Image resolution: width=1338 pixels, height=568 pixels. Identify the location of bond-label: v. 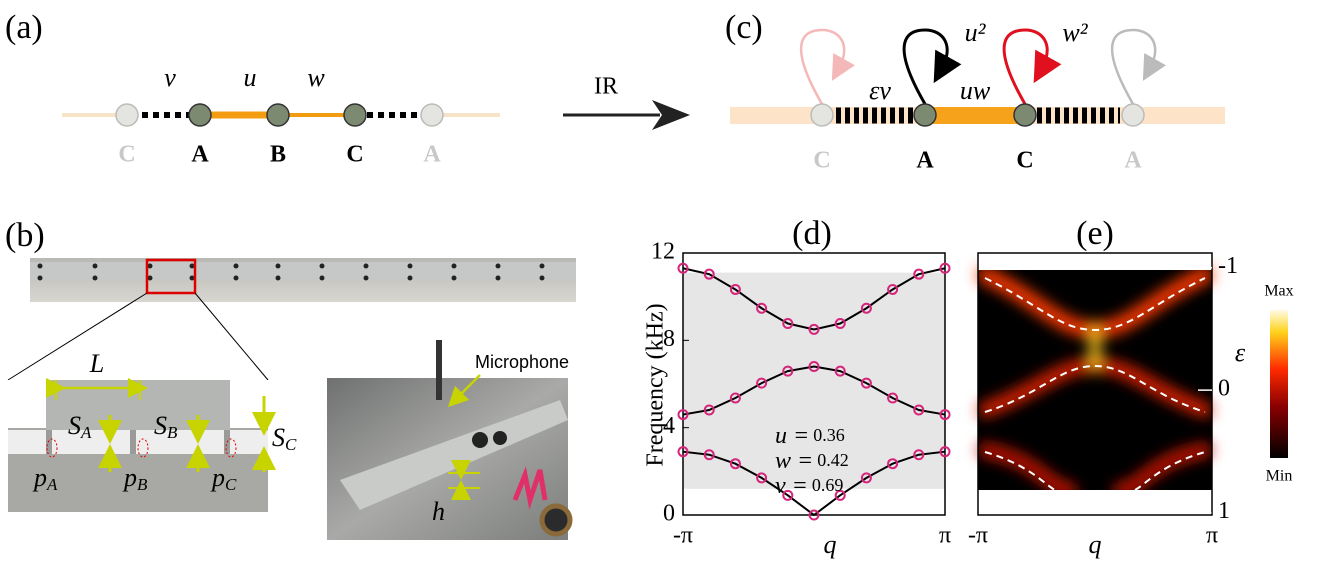
(170, 77).